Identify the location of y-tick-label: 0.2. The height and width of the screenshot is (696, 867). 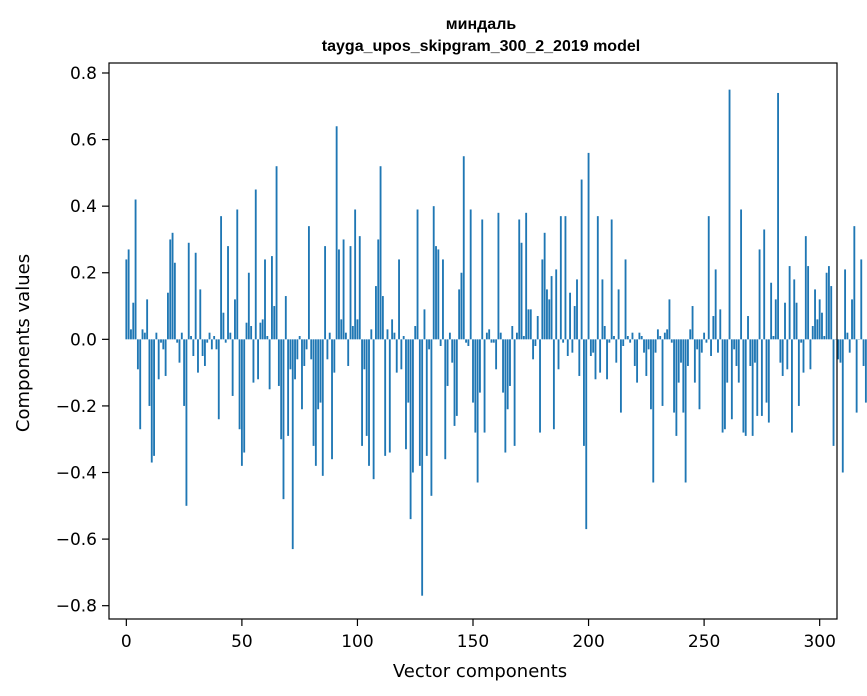
(83, 274).